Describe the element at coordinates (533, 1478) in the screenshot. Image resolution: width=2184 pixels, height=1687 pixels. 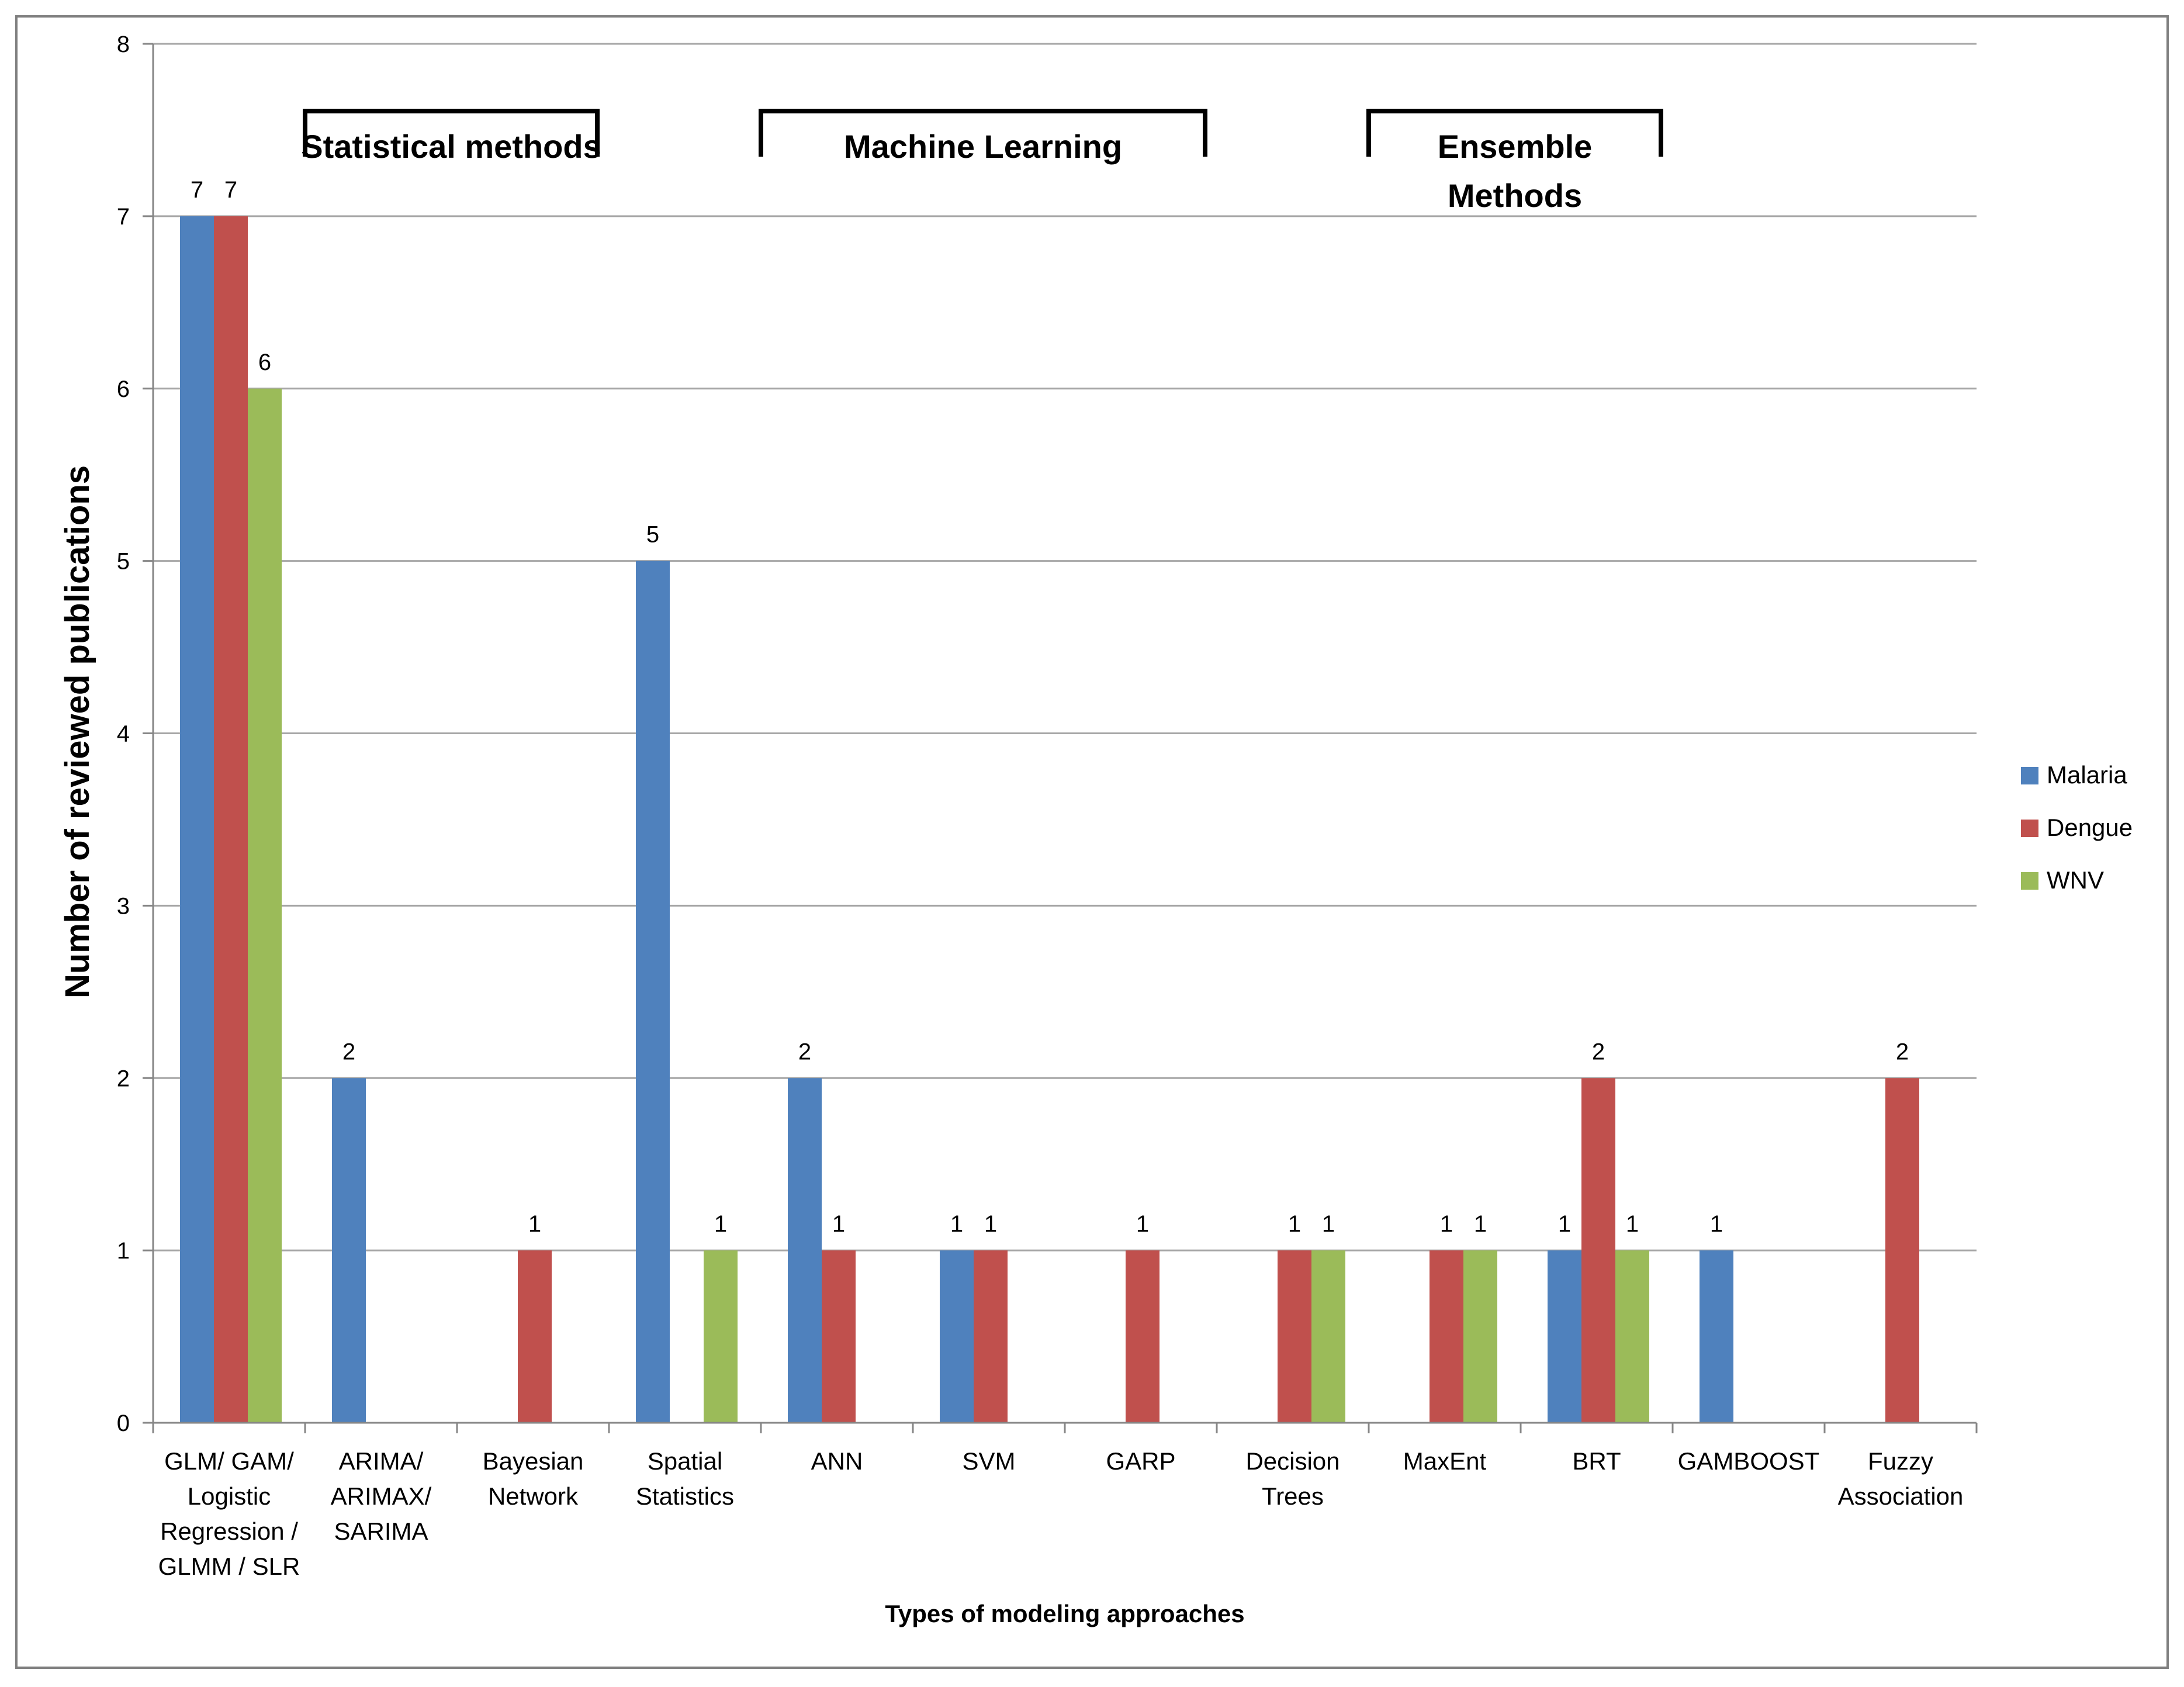
I see `x-tick-label: Bayesian Network` at that location.